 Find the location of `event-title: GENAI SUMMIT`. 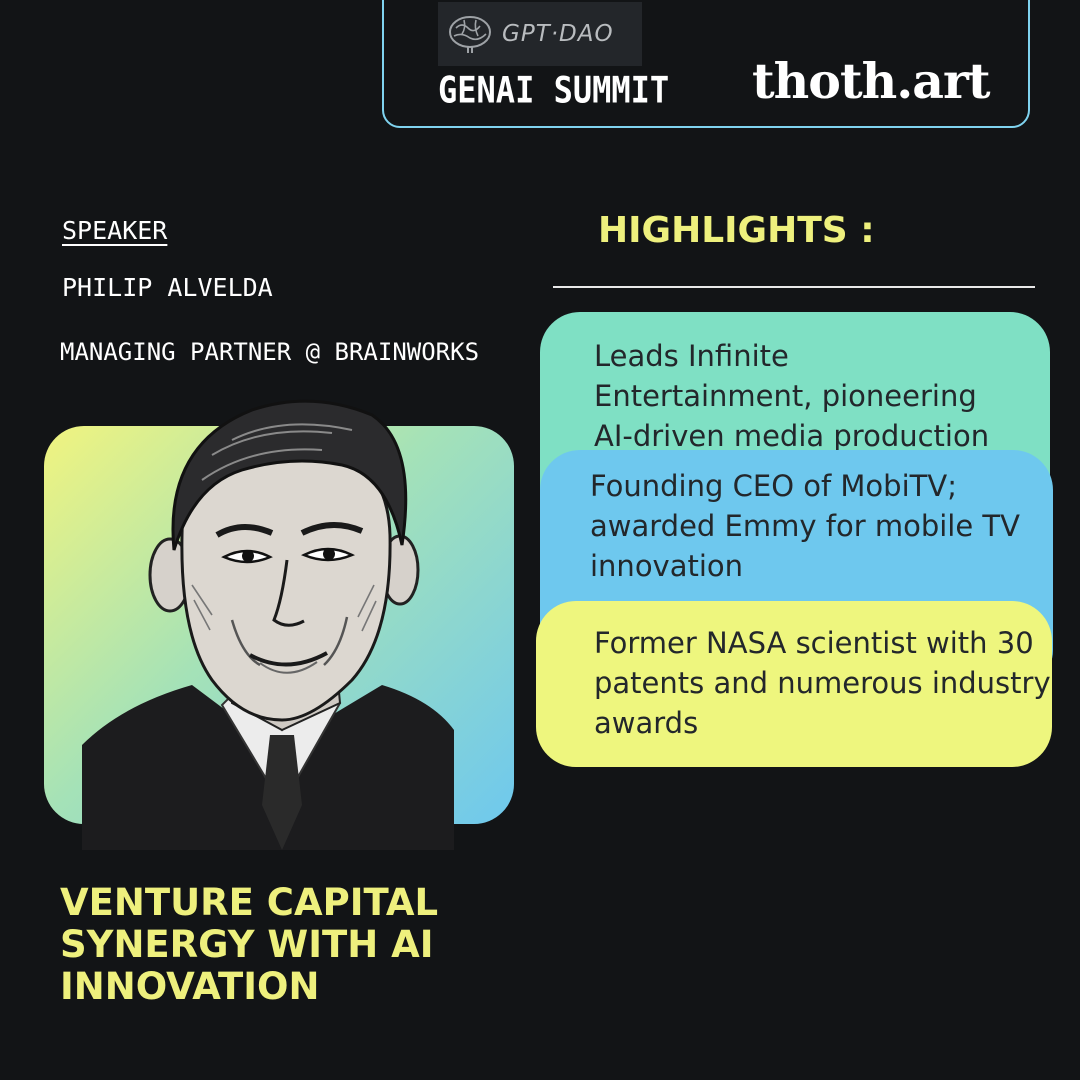

event-title: GENAI SUMMIT is located at coordinates (554, 90).